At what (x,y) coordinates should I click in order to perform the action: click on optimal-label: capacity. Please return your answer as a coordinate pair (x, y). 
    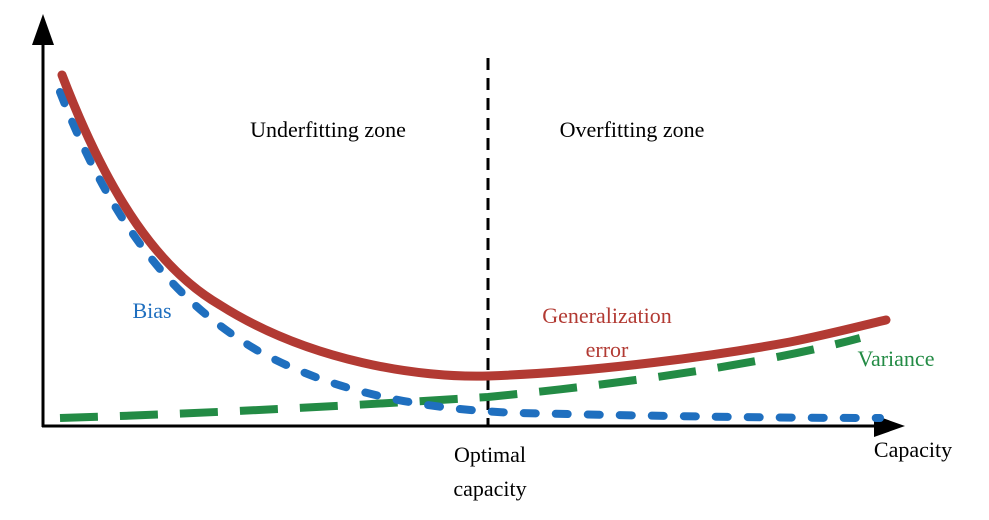
    Looking at the image, I should click on (489, 488).